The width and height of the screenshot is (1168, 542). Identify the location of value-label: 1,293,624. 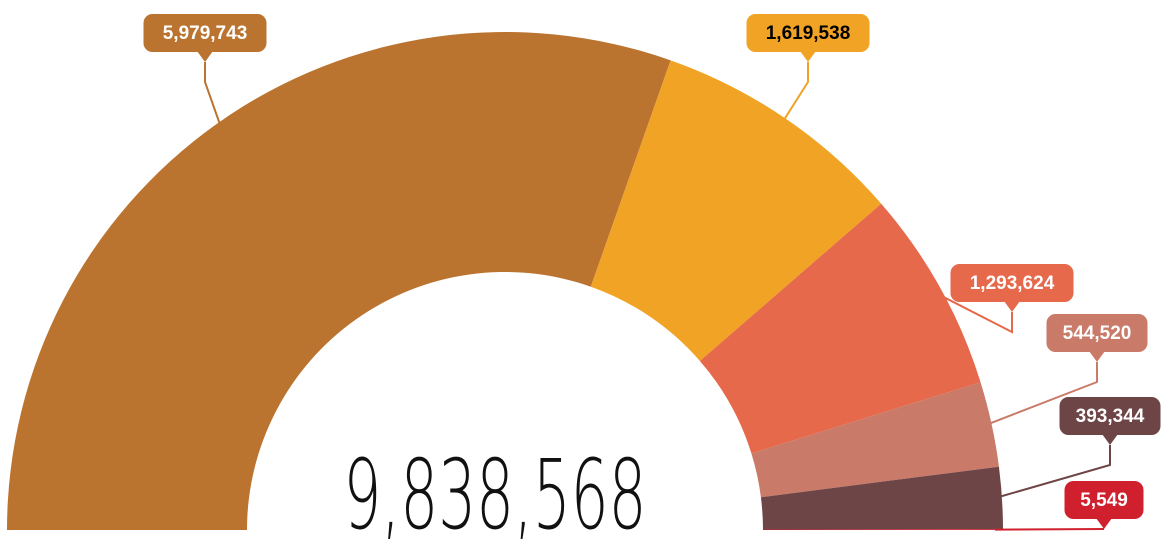
(1012, 283).